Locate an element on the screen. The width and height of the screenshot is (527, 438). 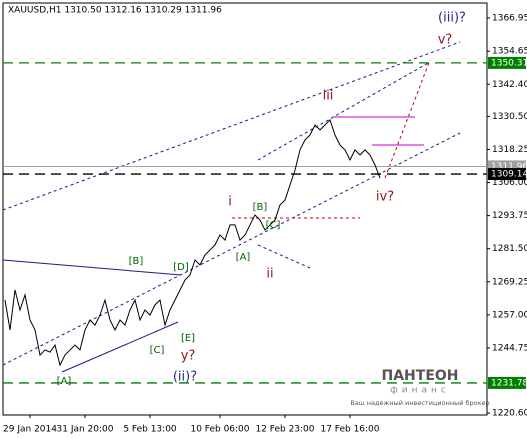
logo-tagline: Ваш надежный инвестиционный брокер is located at coordinates (419, 403).